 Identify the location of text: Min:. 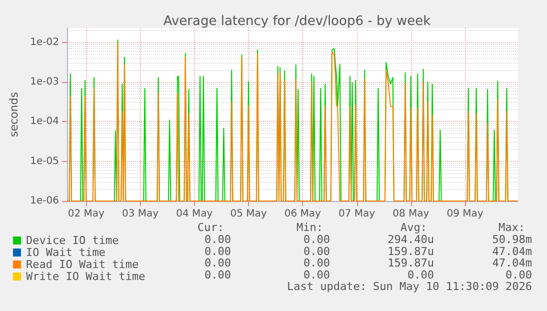
(309, 227).